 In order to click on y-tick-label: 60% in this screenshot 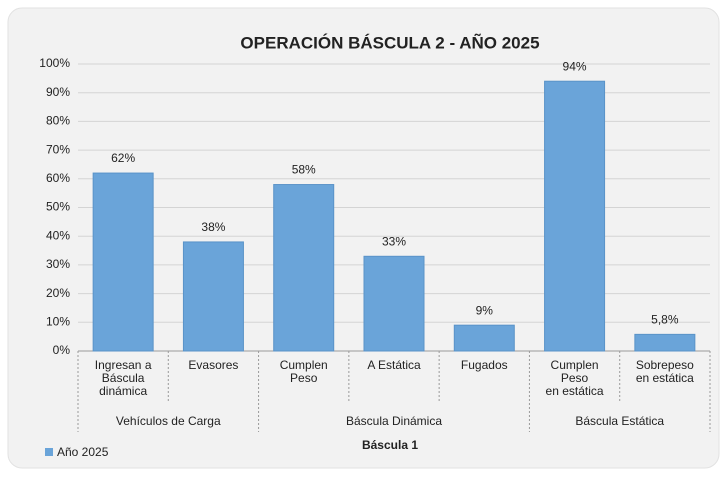, I will do `click(58, 178)`.